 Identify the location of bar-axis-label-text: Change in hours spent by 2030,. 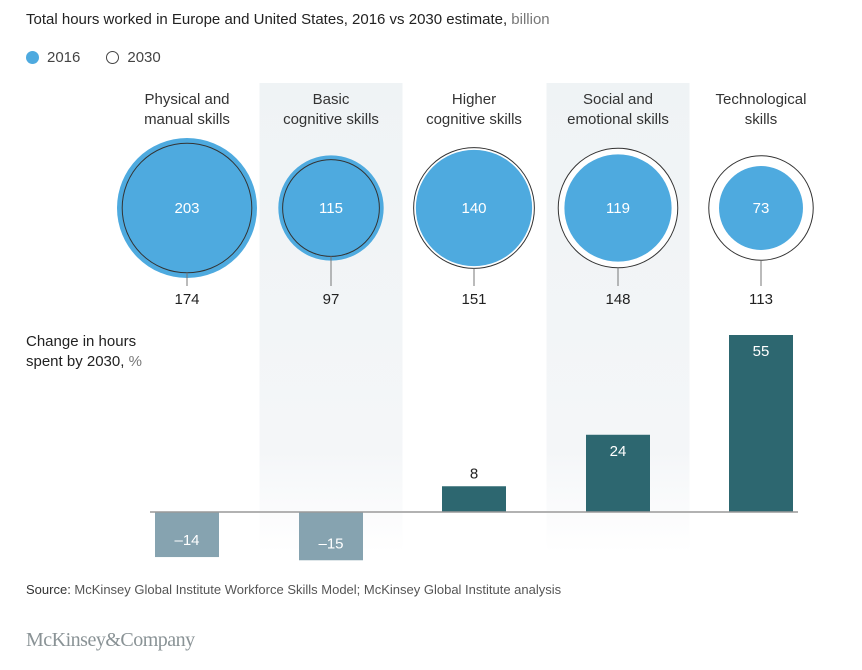
(81, 351).